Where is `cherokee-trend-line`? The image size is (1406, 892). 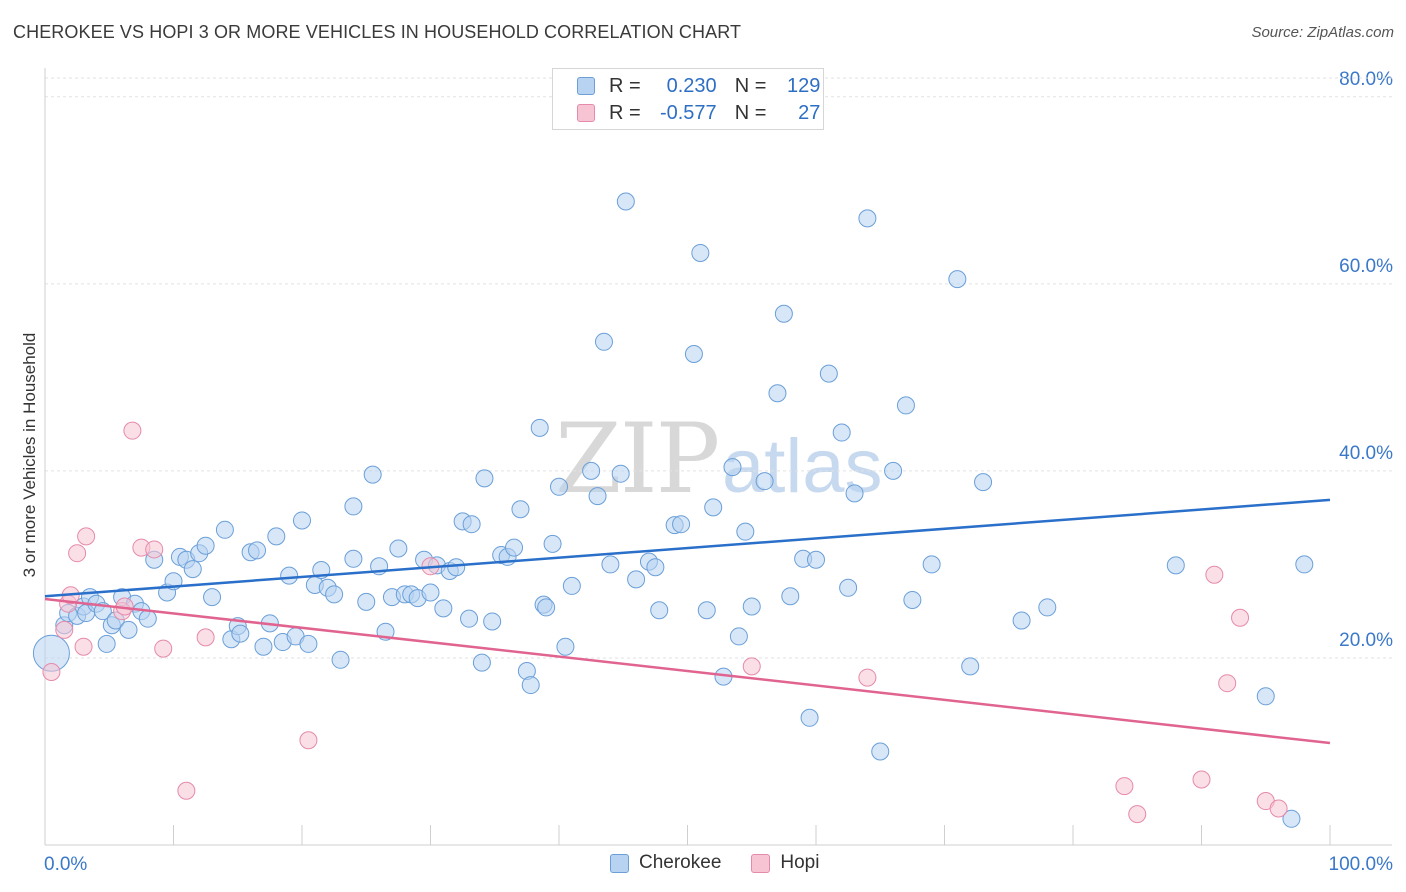
cherokee-trend-line is located at coordinates (687, 548).